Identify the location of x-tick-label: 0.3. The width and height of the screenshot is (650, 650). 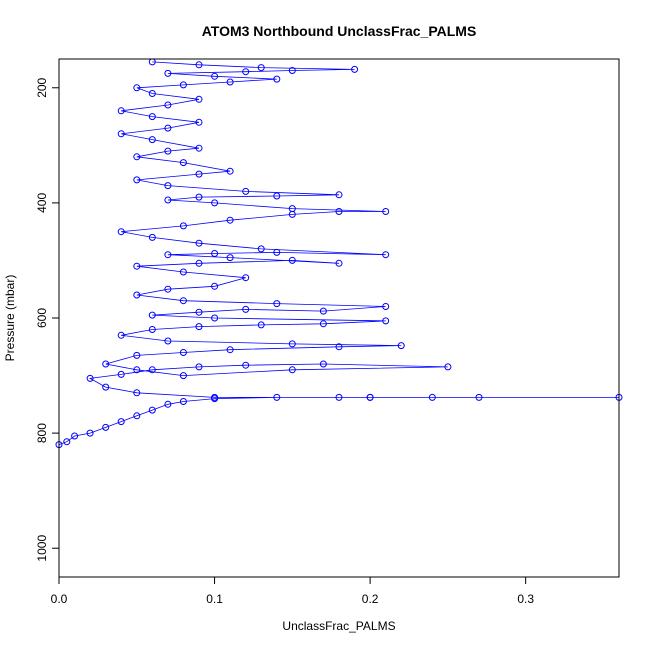
(525, 599).